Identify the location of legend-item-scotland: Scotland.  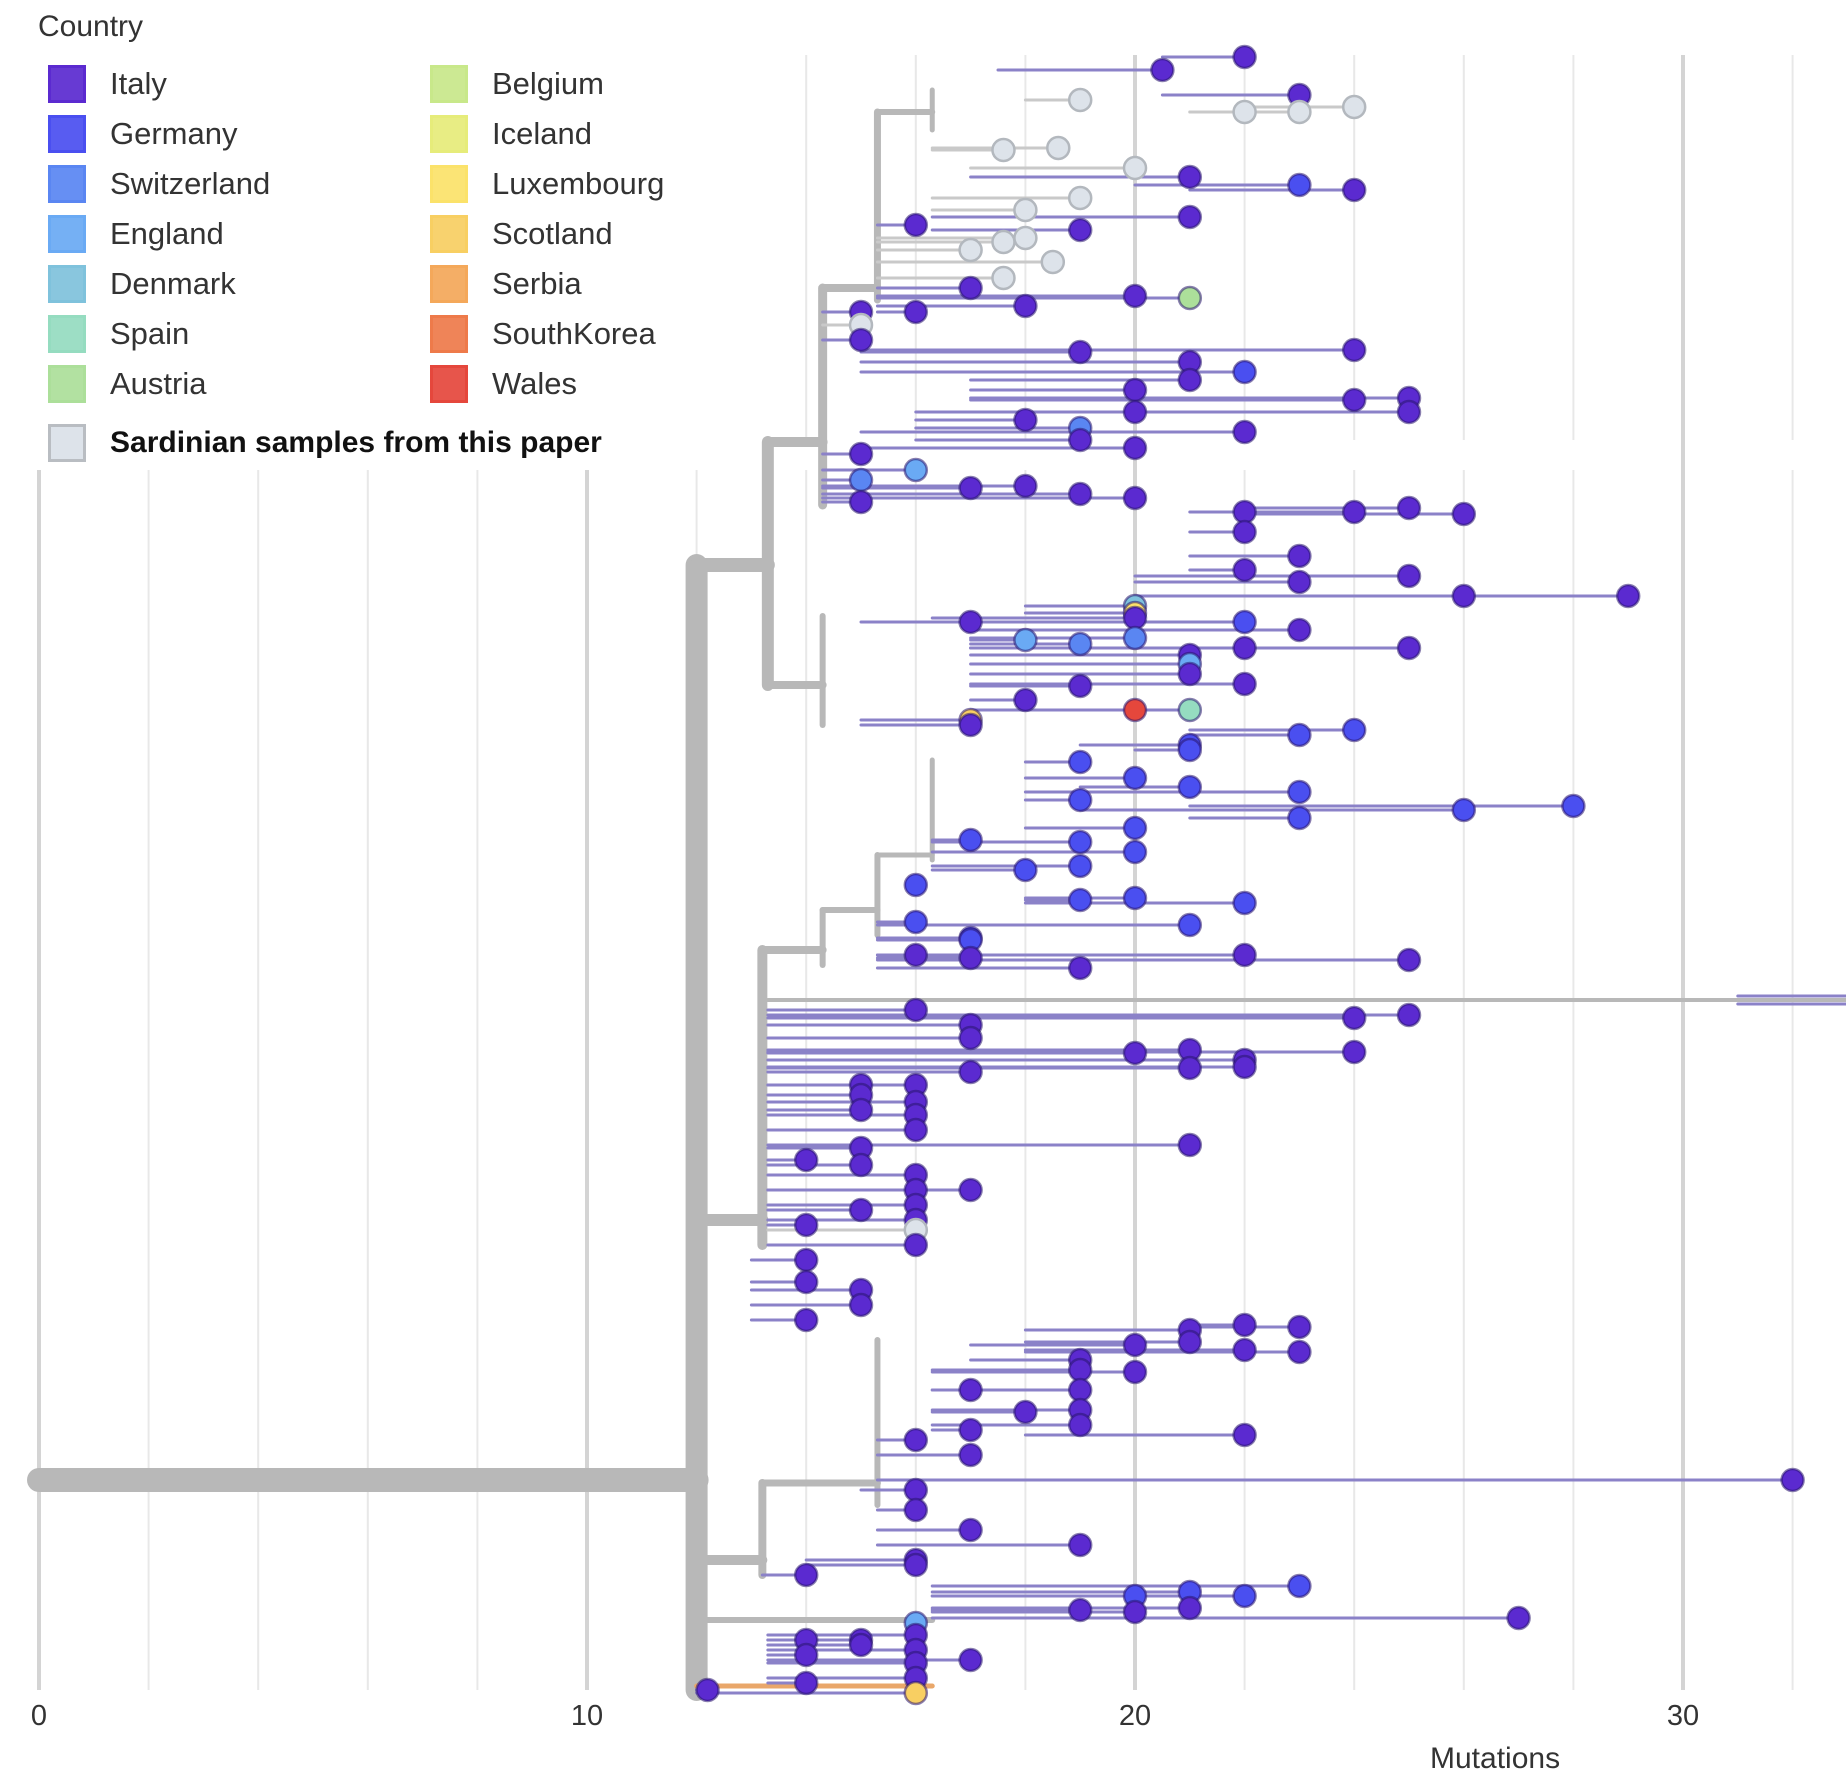
(521, 234).